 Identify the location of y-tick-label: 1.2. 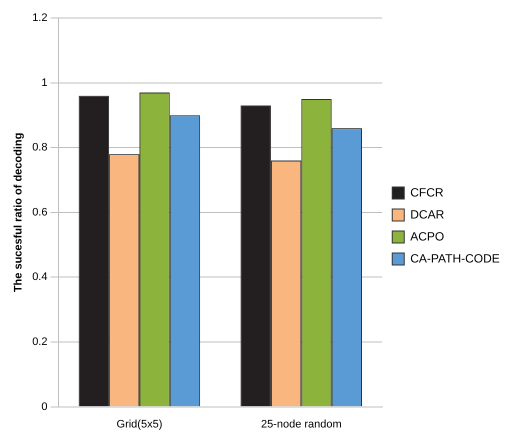
(40, 18).